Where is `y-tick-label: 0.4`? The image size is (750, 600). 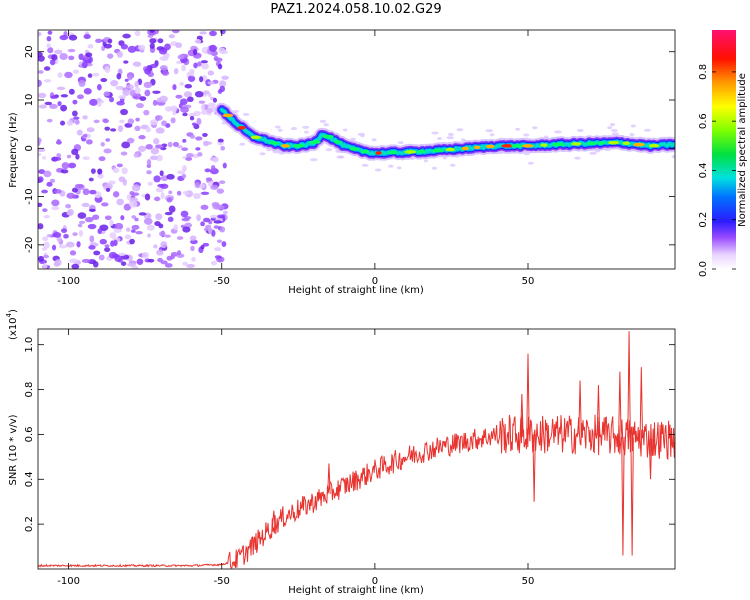
y-tick-label: 0.4 is located at coordinates (29, 479).